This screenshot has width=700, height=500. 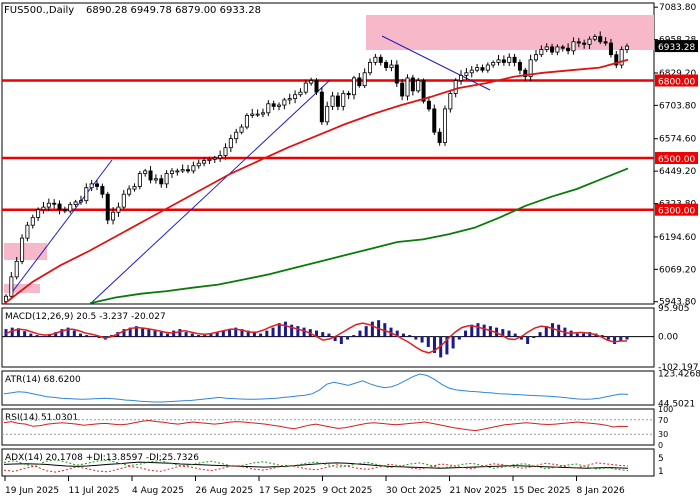 What do you see at coordinates (676, 158) in the screenshot?
I see `level-badge-6500.00` at bounding box center [676, 158].